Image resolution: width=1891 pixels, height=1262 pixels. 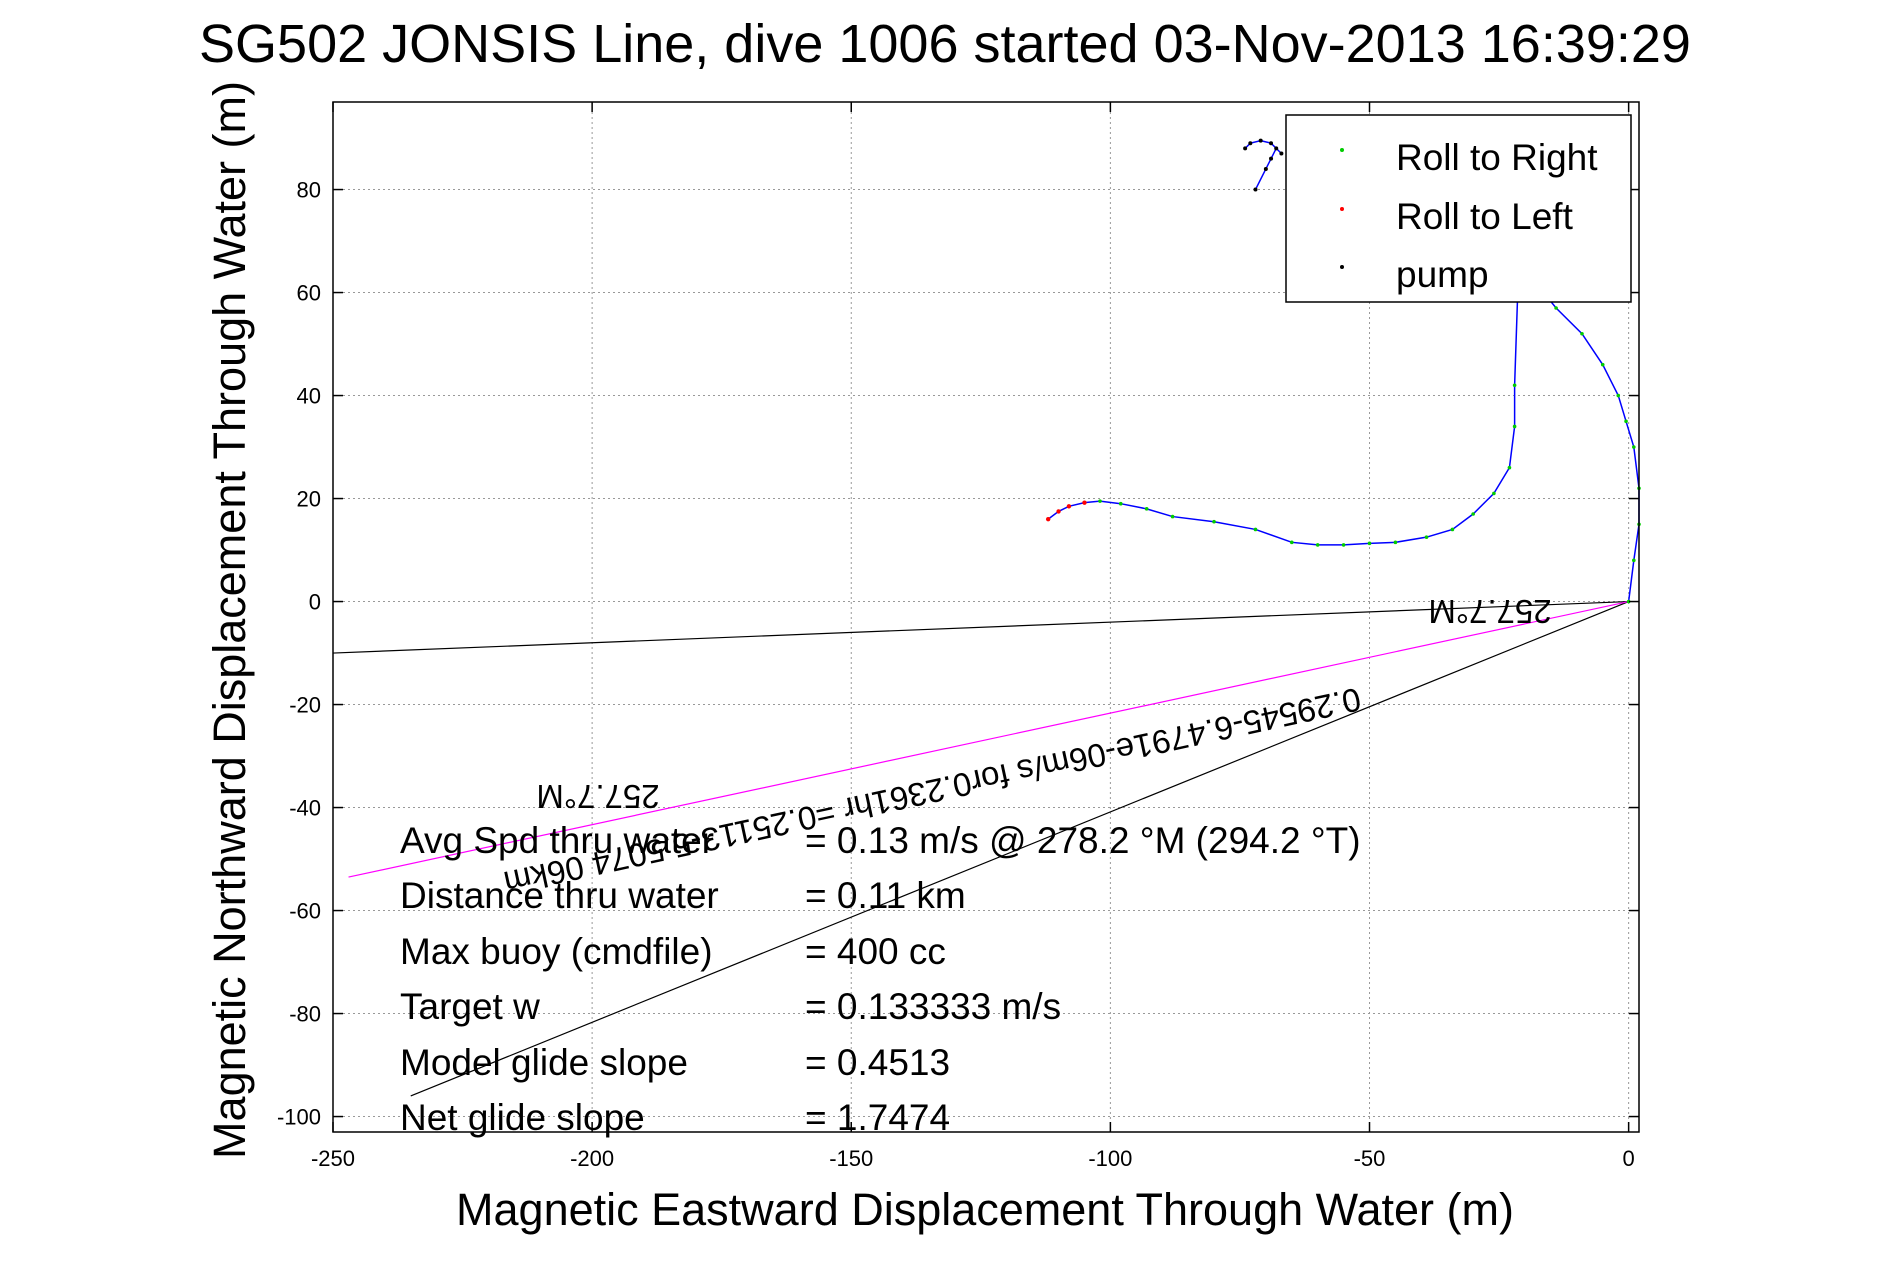 What do you see at coordinates (305, 911) in the screenshot?
I see `y-tick-label: -60` at bounding box center [305, 911].